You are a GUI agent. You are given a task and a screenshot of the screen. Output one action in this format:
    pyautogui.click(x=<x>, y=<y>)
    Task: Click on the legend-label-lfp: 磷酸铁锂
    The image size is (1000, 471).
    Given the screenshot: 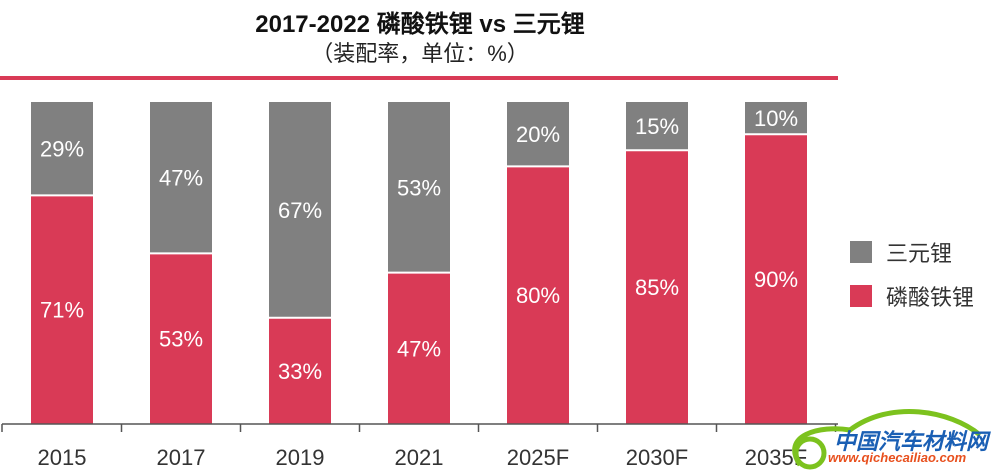 What is the action you would take?
    pyautogui.click(x=930, y=297)
    